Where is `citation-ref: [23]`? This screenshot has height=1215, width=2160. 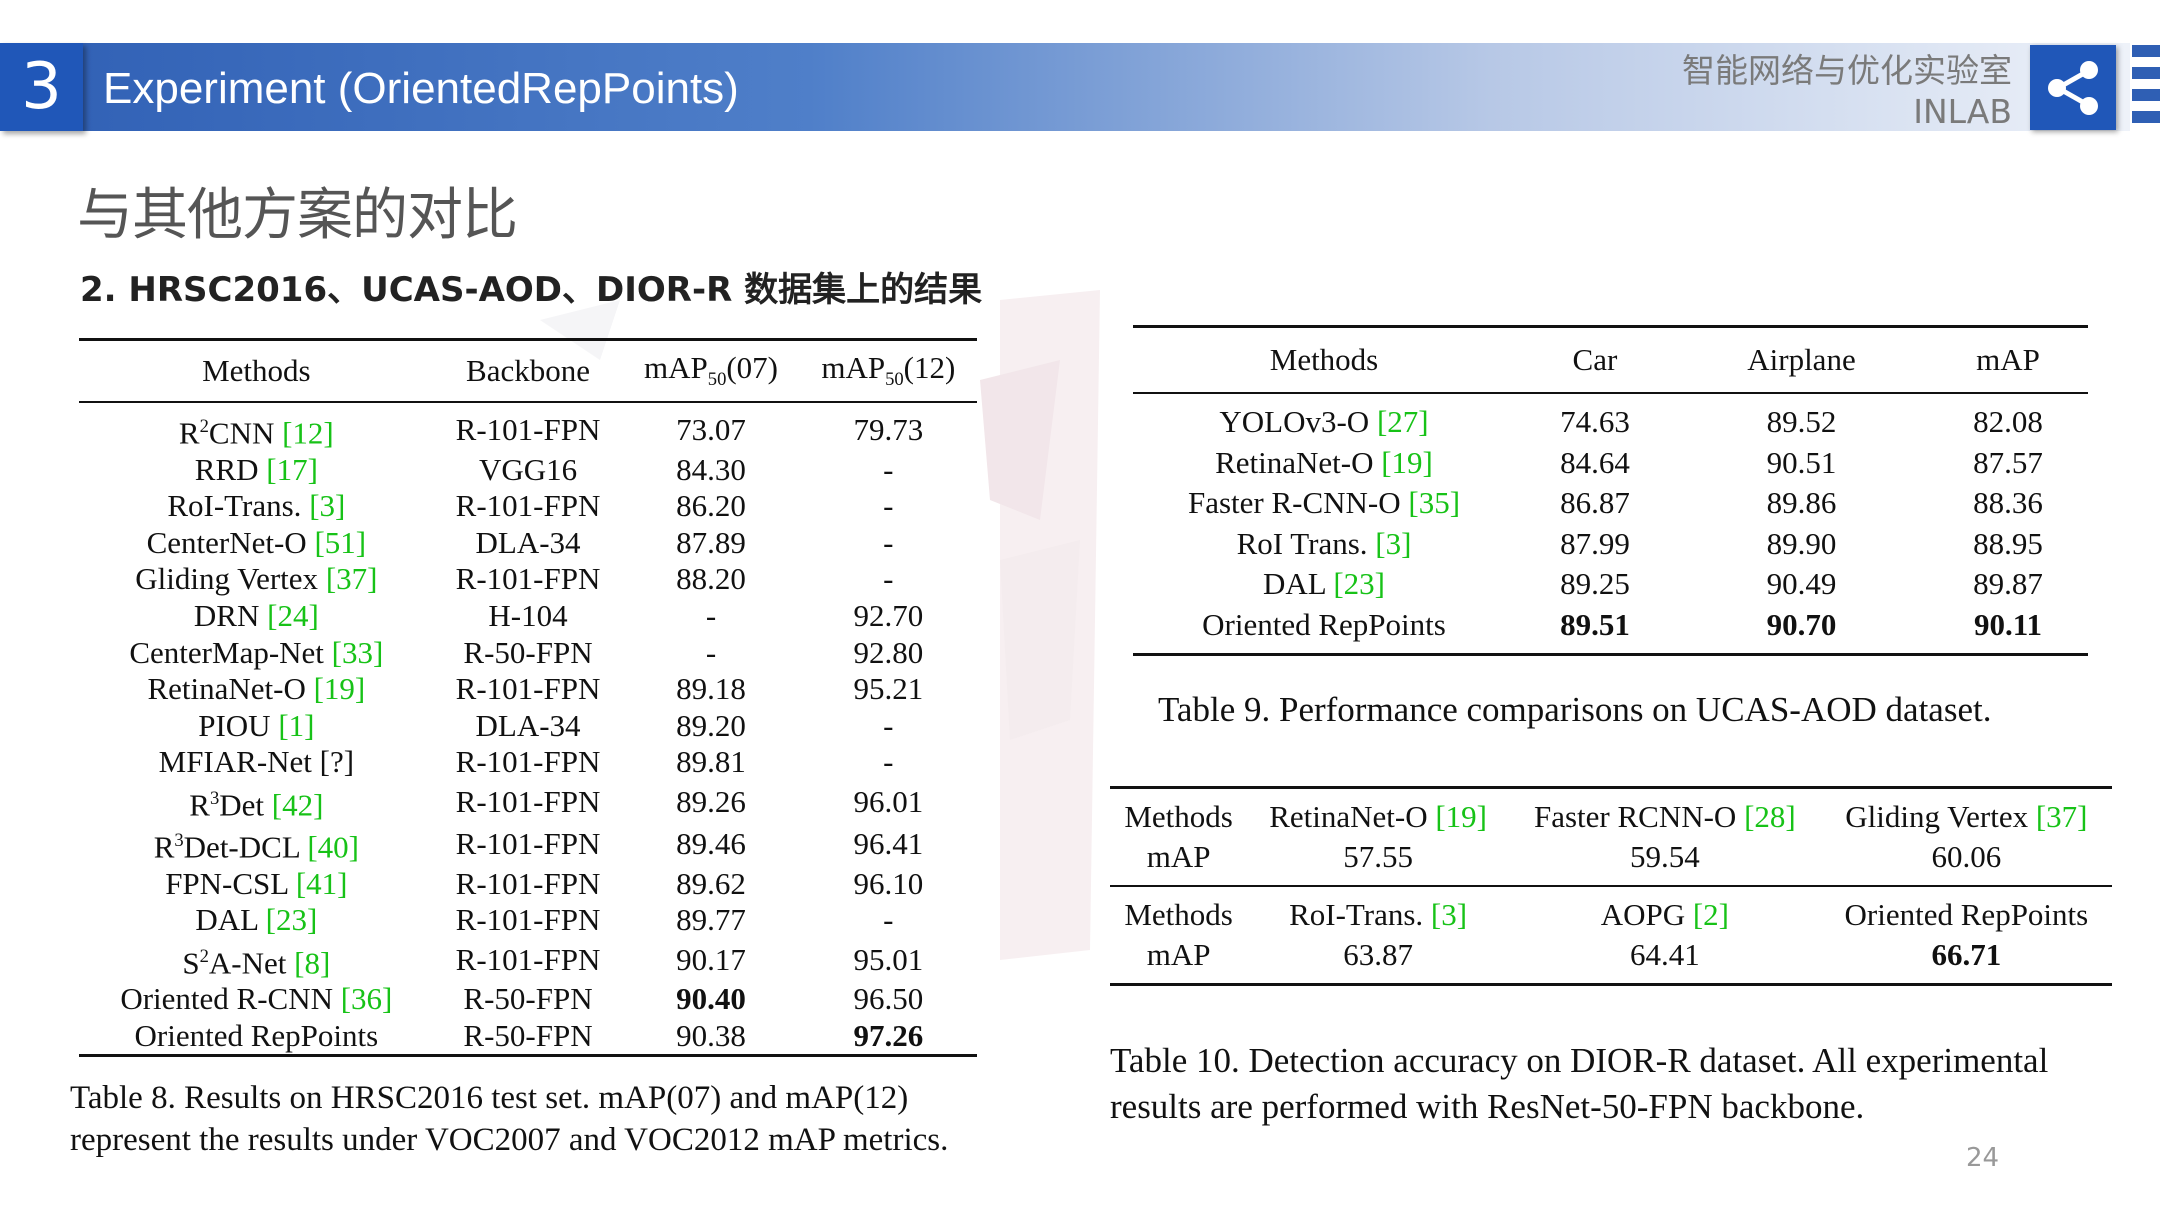 citation-ref: [23] is located at coordinates (291, 920).